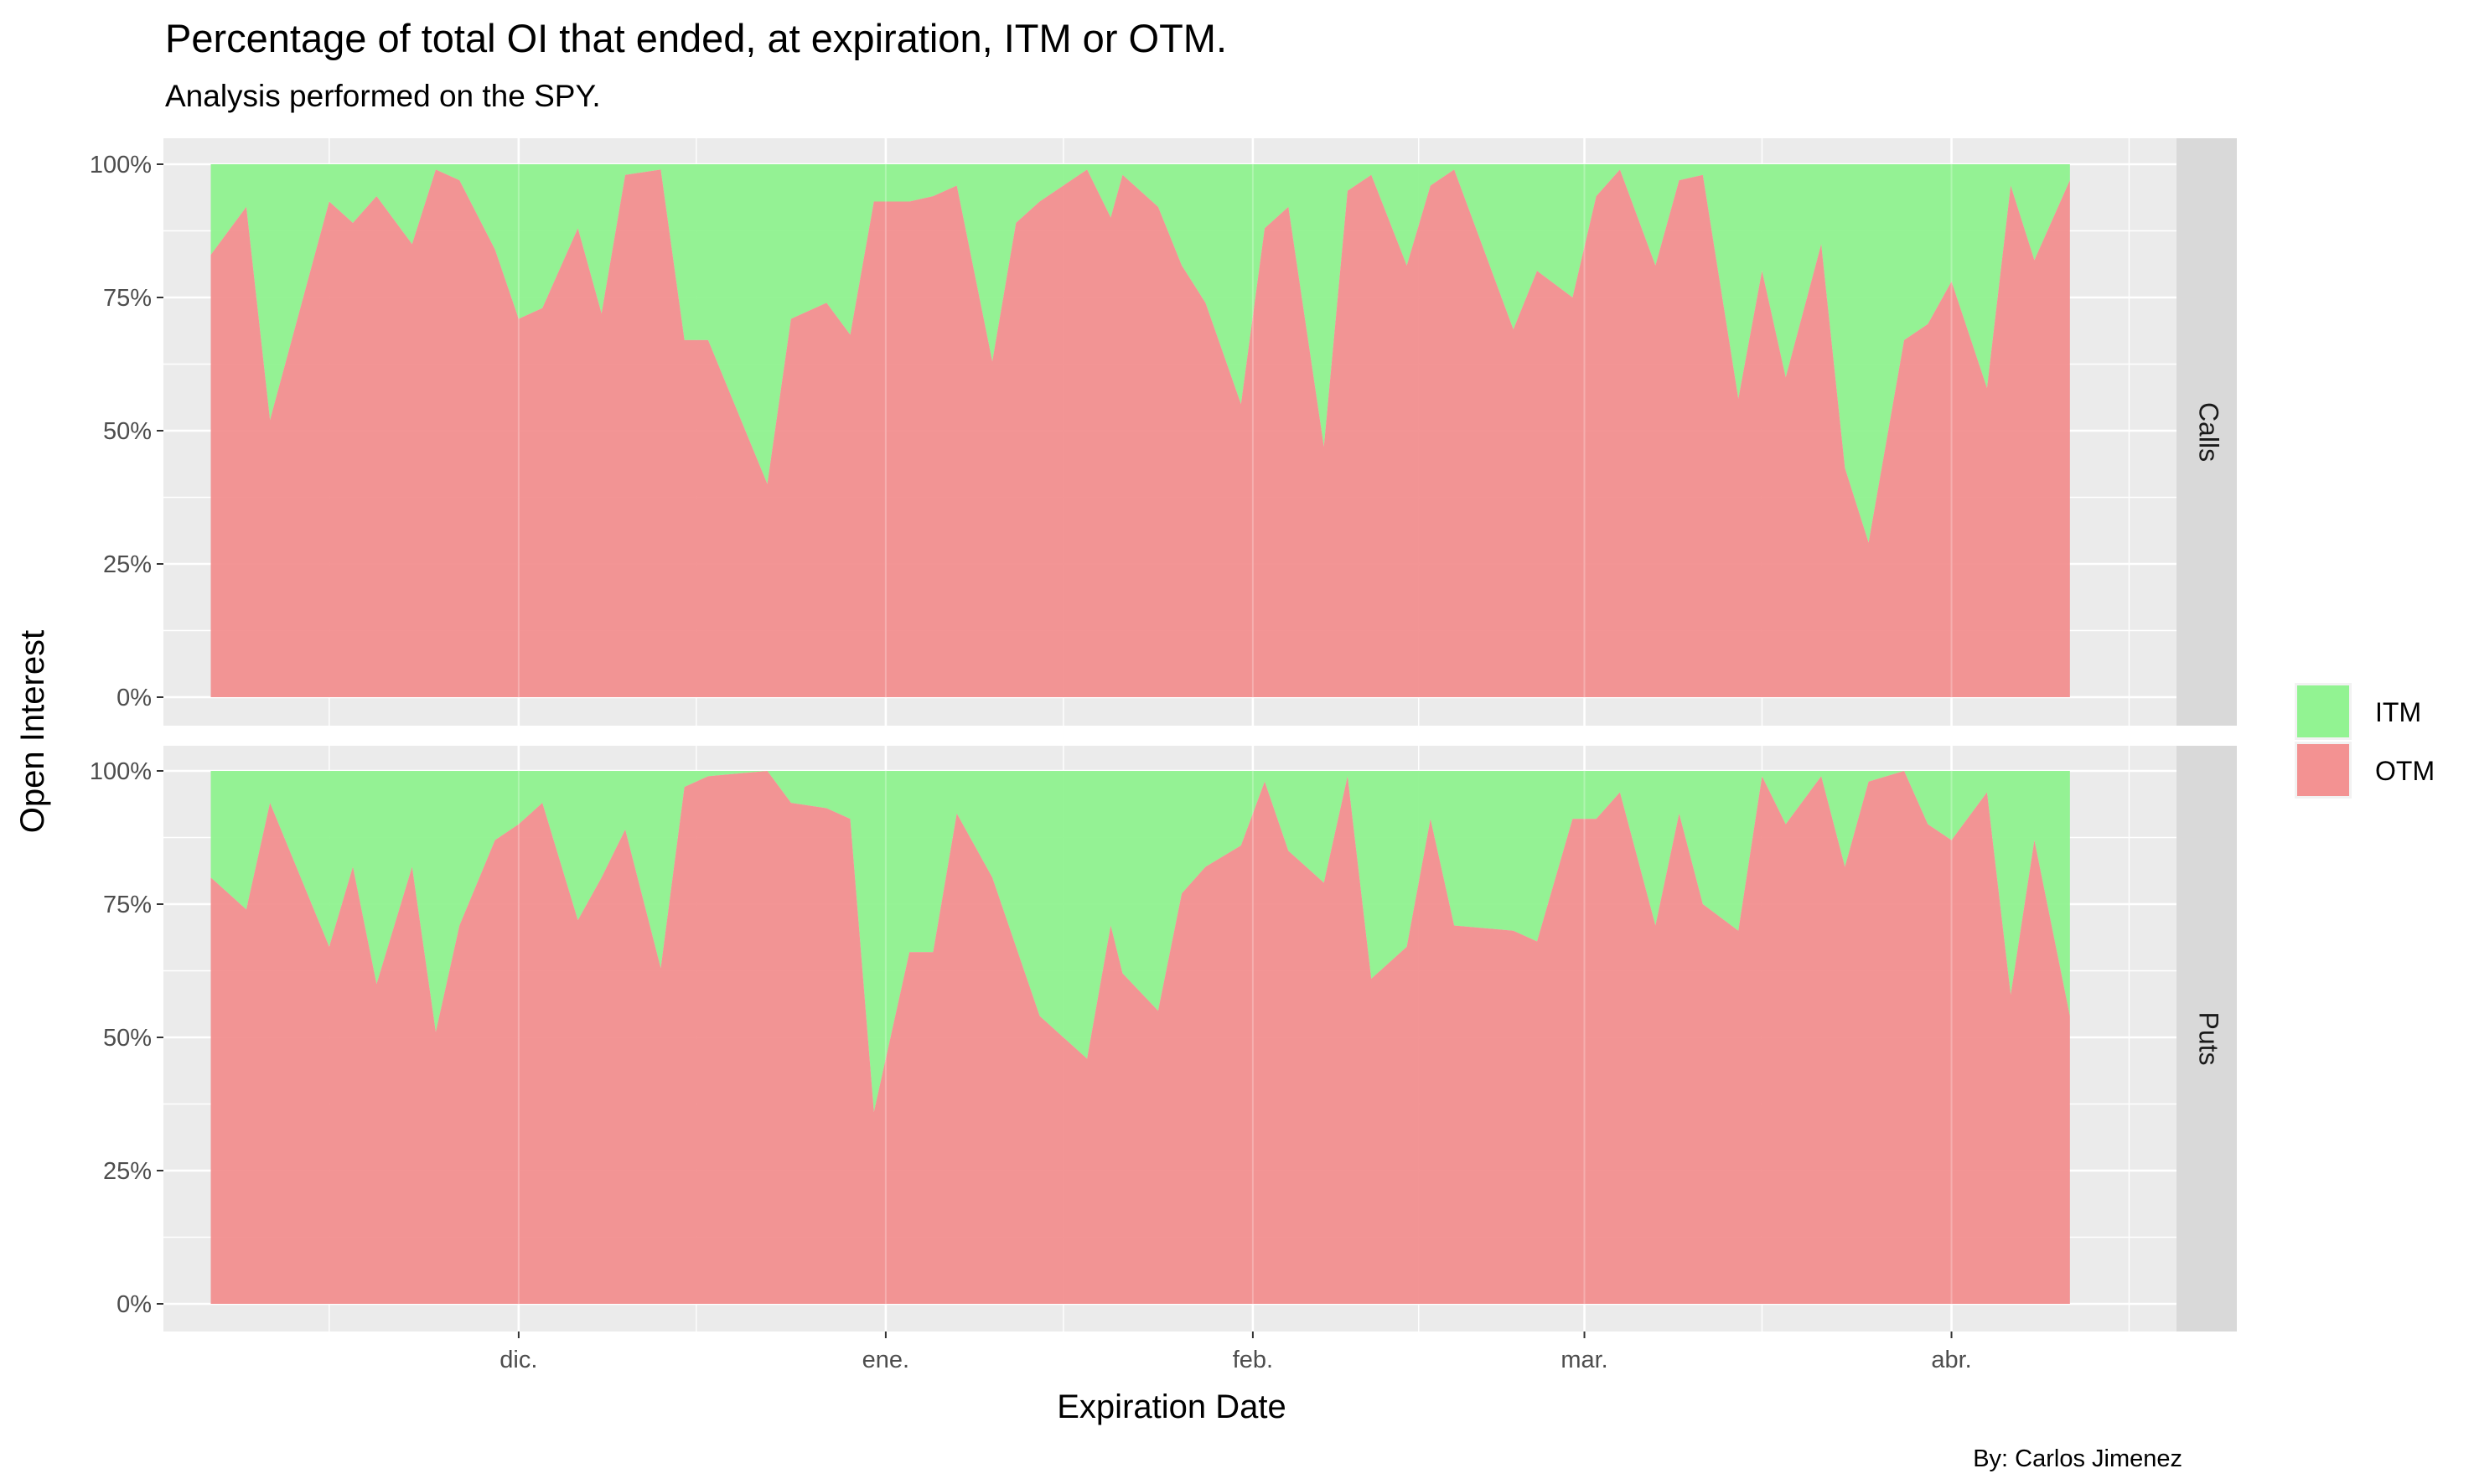 This screenshot has height=1484, width=2474. What do you see at coordinates (2398, 712) in the screenshot?
I see `legend-label-itm: ITM` at bounding box center [2398, 712].